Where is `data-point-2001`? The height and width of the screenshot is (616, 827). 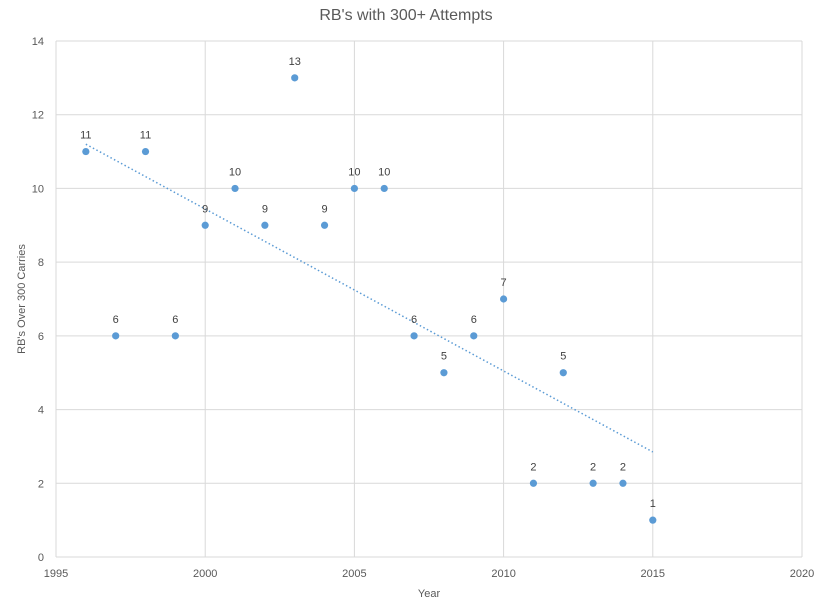
data-point-2001 is located at coordinates (235, 188).